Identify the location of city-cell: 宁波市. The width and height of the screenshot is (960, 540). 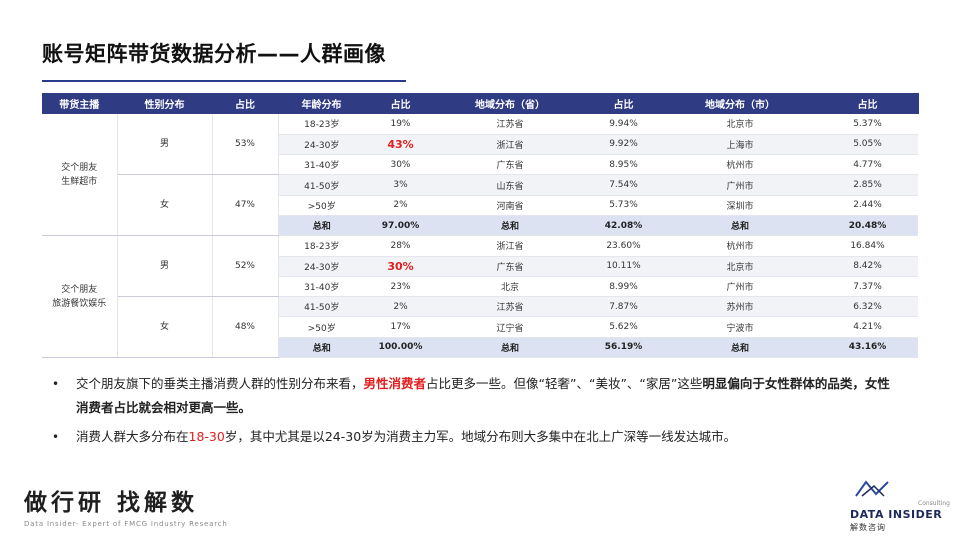
(740, 327).